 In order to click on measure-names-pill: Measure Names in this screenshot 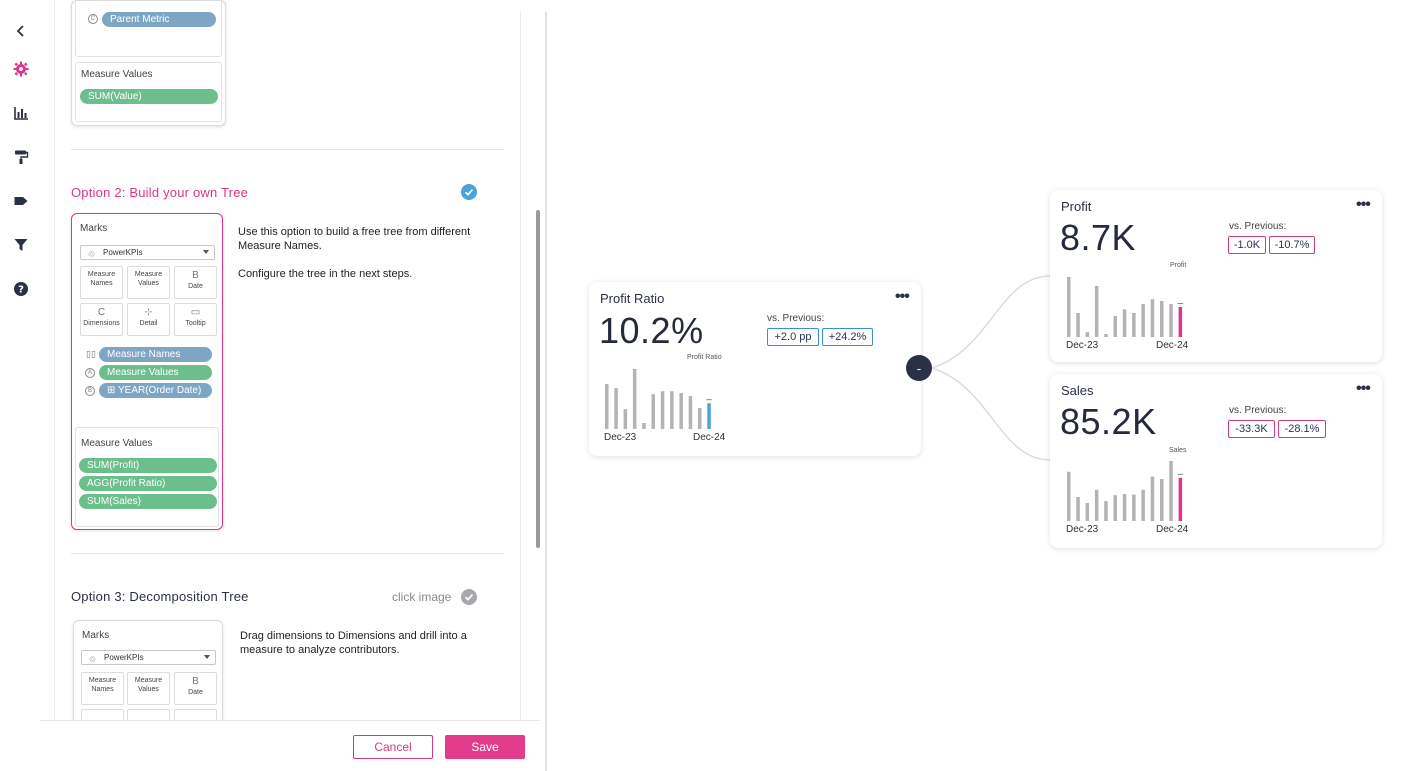, I will do `click(155, 354)`.